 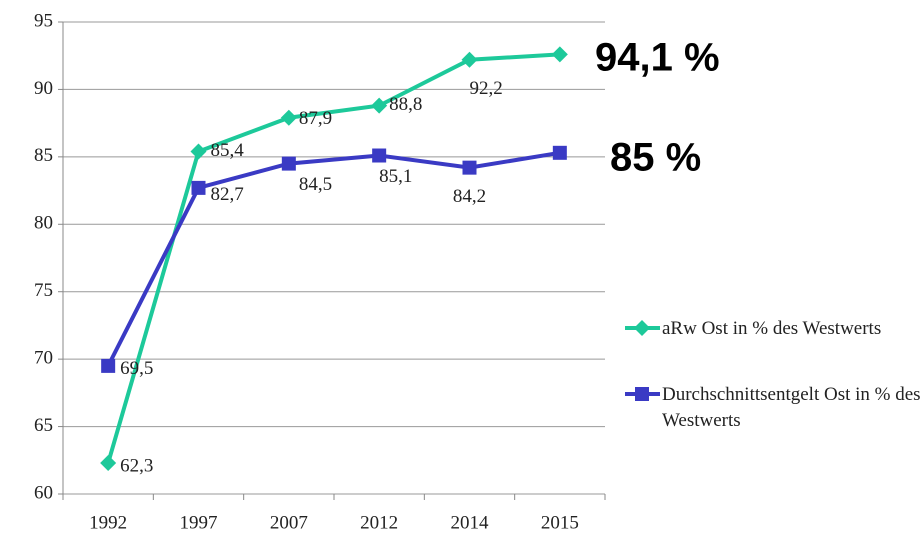 What do you see at coordinates (289, 522) in the screenshot?
I see `x-tick-label: 2007` at bounding box center [289, 522].